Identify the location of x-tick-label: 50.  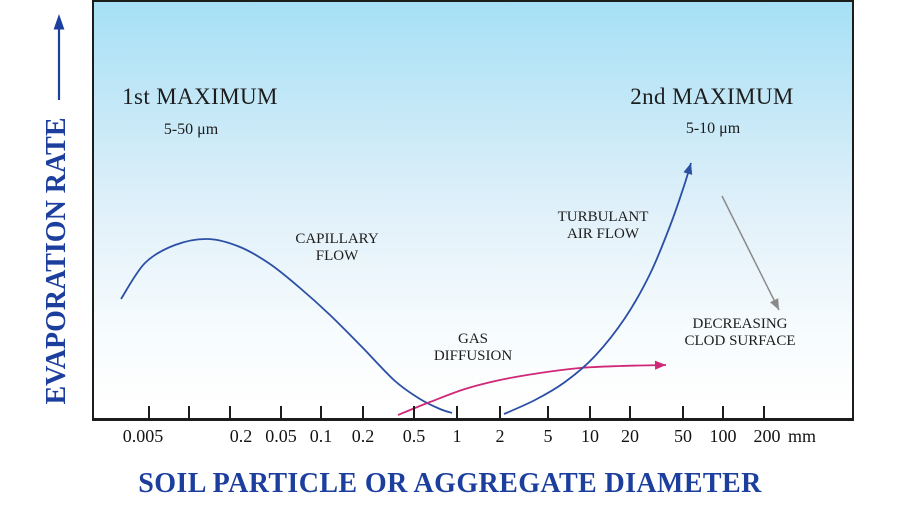
(683, 436).